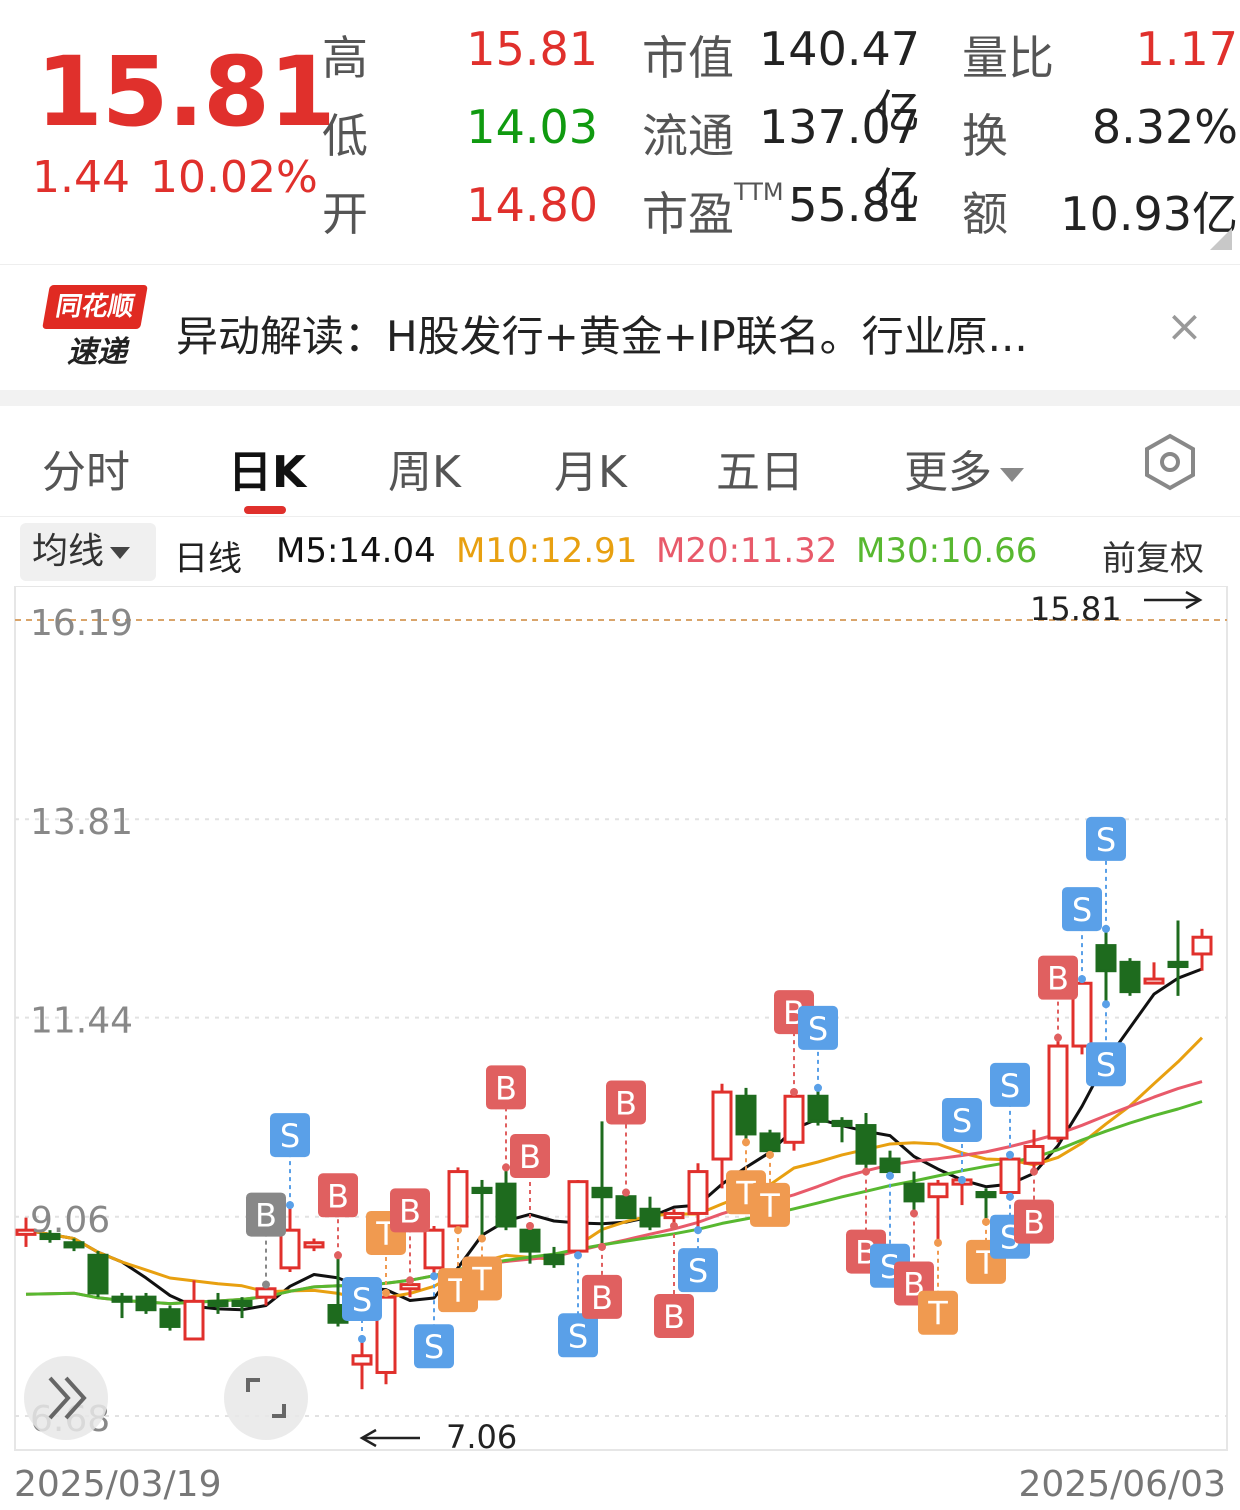 The image size is (1240, 1510). I want to click on tab-more: 更多, so click(964, 468).